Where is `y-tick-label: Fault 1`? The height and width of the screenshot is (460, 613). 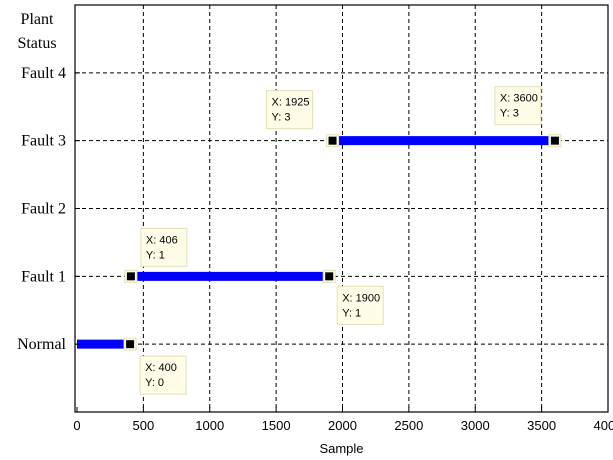
y-tick-label: Fault 1 is located at coordinates (43, 276).